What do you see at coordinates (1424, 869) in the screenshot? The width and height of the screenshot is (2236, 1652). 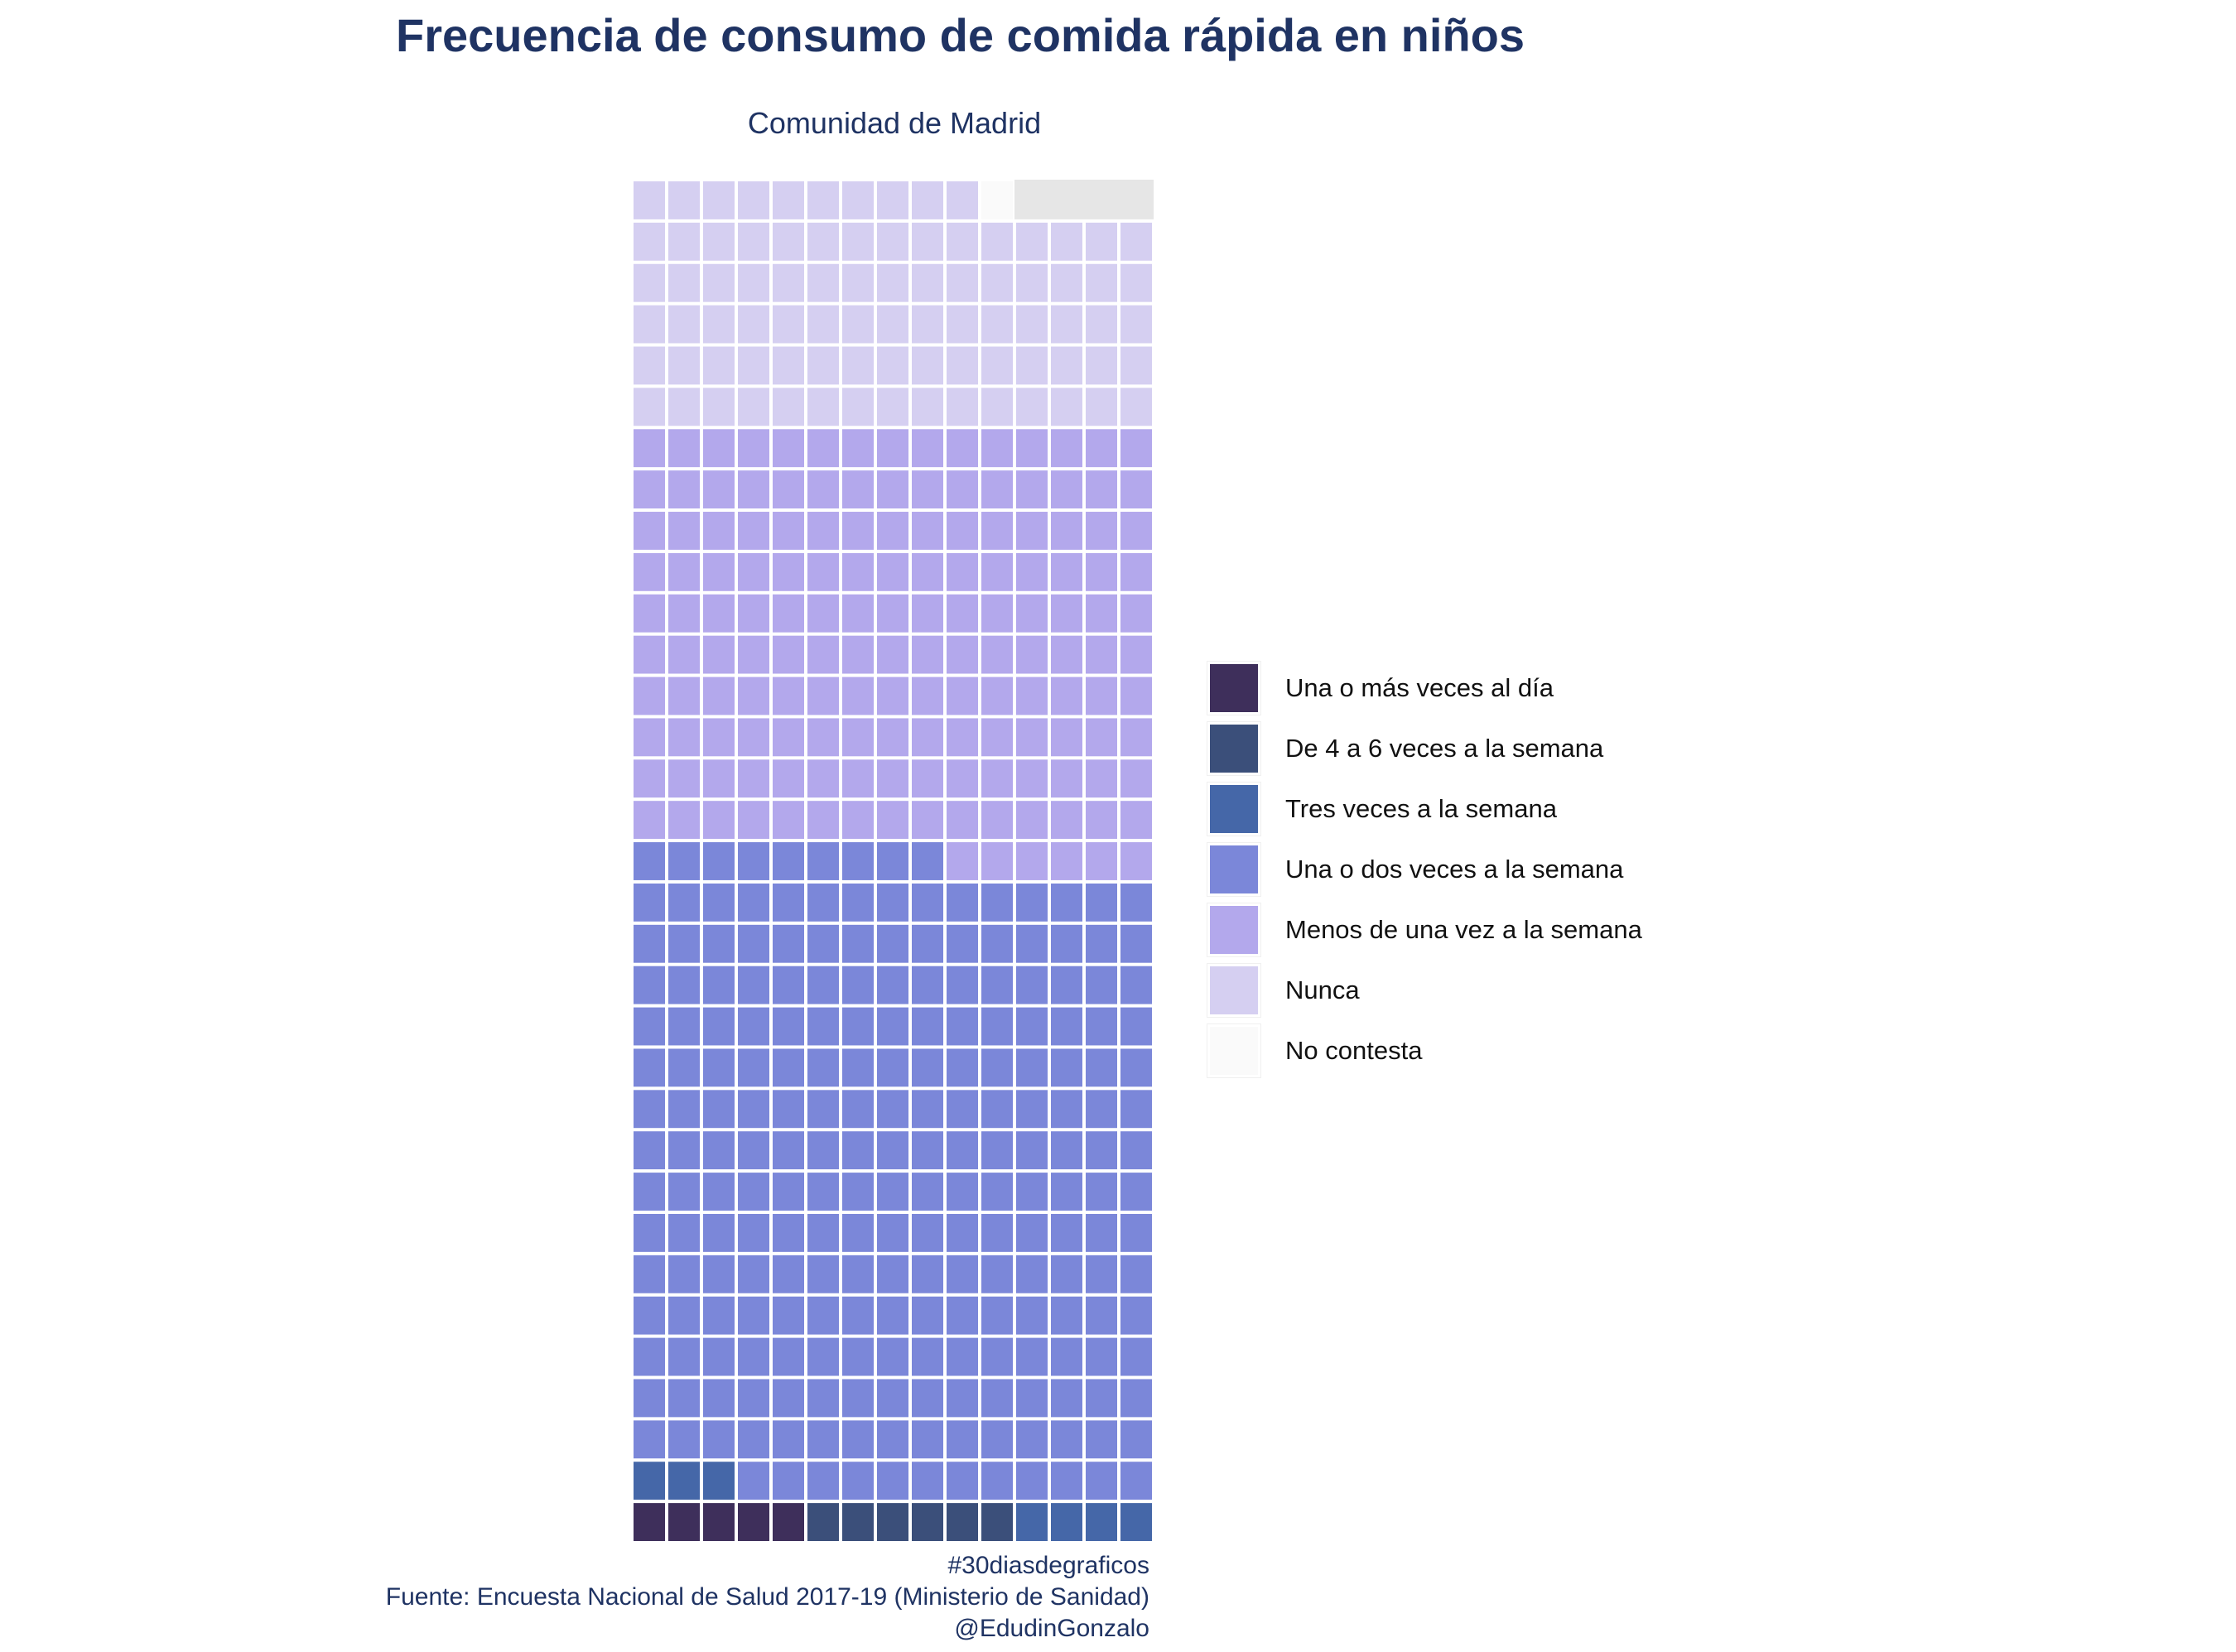 I see `legend-item-una-o-dos-veces: Una o dos veces a la semana` at bounding box center [1424, 869].